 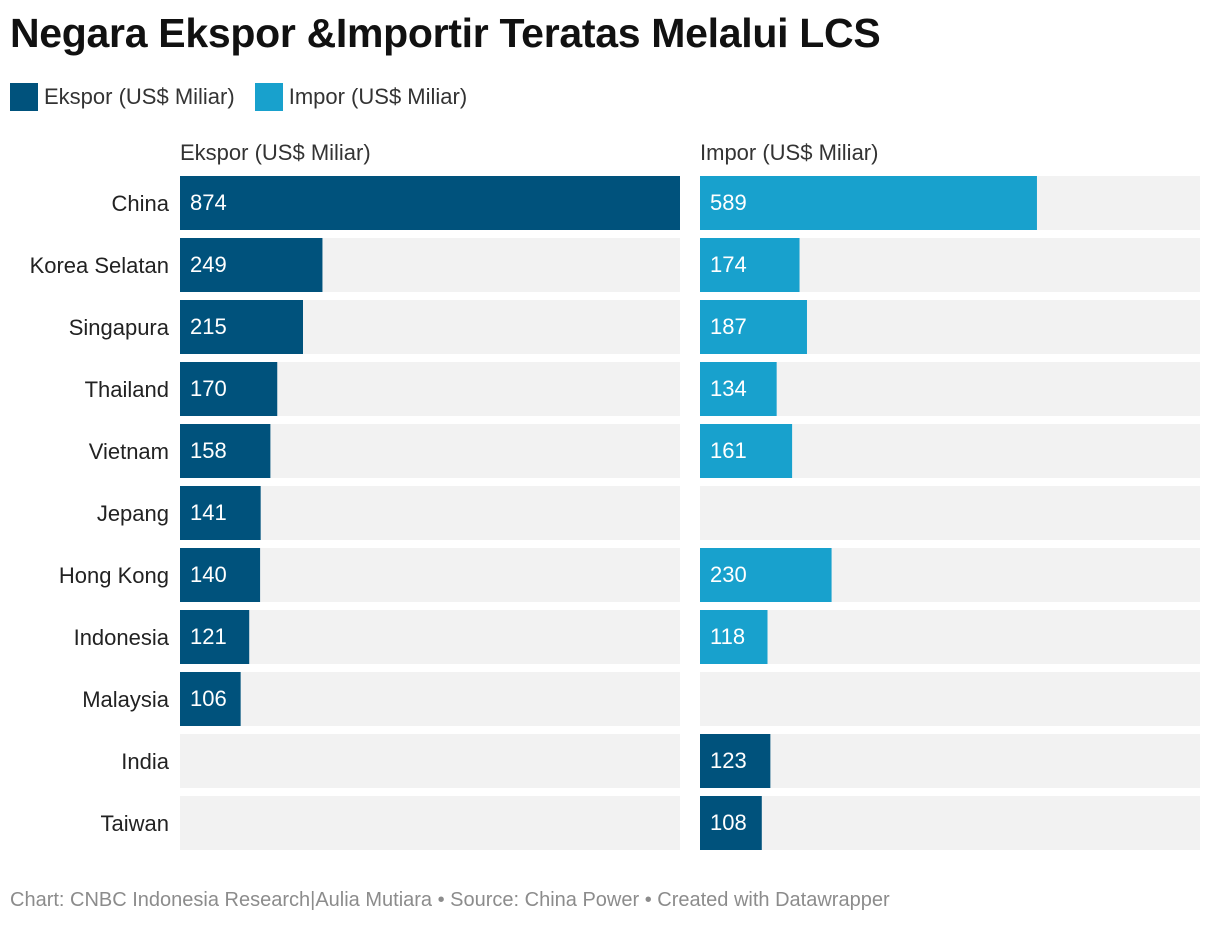 I want to click on bar-impor-indonesia, so click(x=734, y=637).